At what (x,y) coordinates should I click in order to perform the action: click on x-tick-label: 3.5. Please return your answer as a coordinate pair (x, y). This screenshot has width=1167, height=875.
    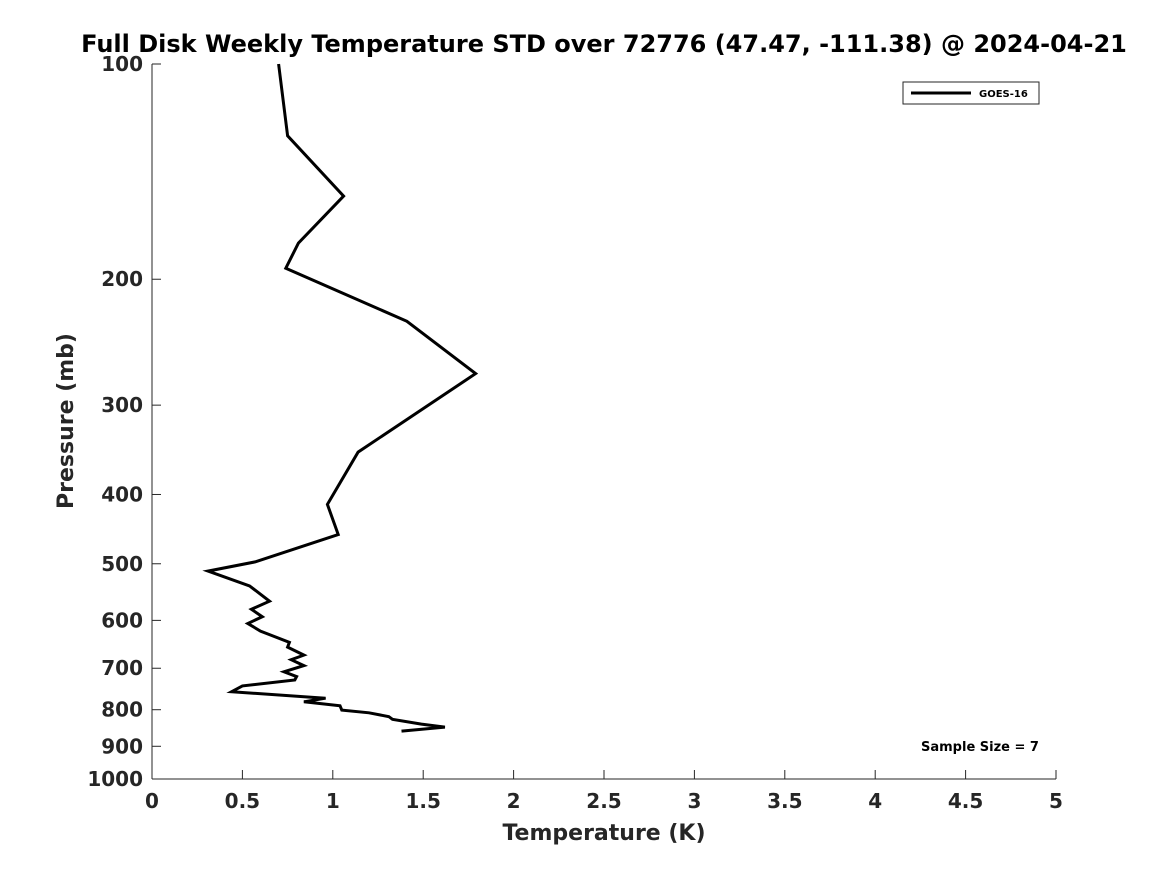
    Looking at the image, I should click on (784, 801).